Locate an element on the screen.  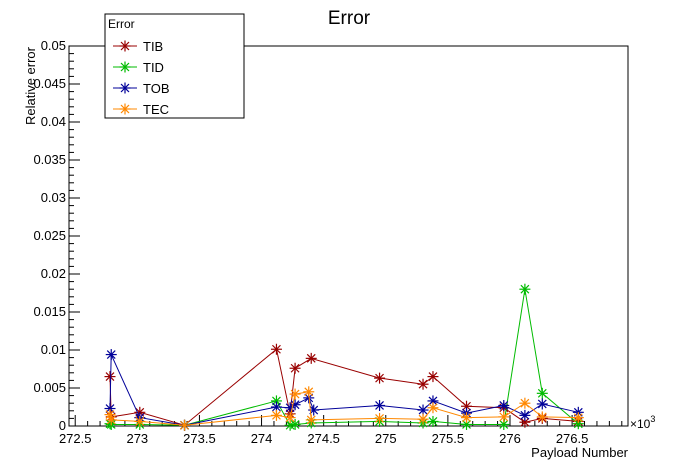
legend: Error TIB TID TOB TEC is located at coordinates (174, 66).